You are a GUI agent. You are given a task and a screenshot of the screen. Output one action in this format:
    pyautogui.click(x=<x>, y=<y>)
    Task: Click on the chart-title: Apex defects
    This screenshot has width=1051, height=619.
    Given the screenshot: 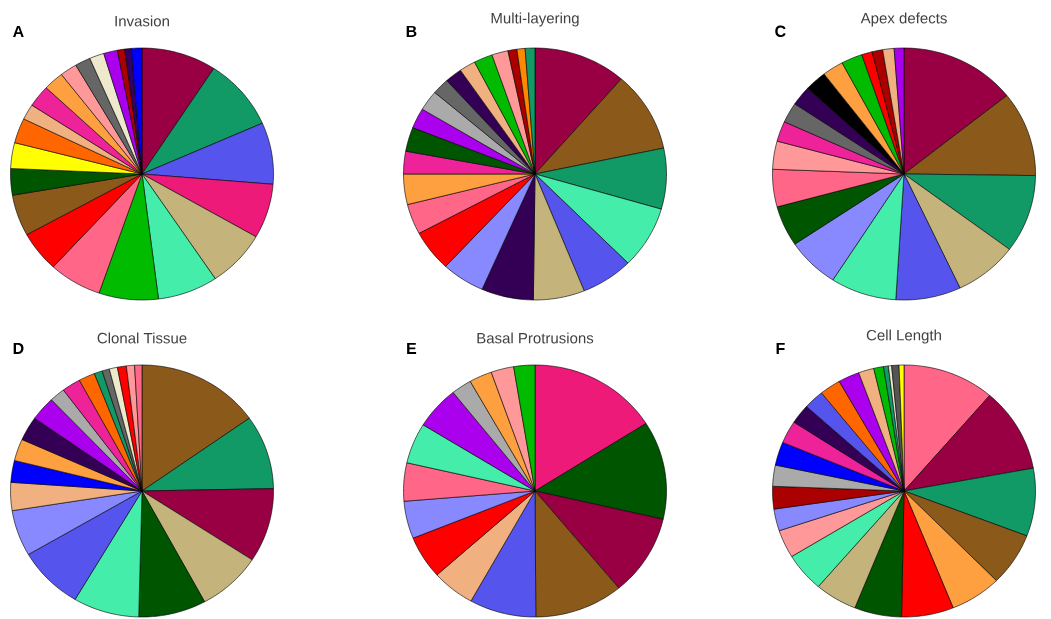 What is the action you would take?
    pyautogui.click(x=903, y=19)
    